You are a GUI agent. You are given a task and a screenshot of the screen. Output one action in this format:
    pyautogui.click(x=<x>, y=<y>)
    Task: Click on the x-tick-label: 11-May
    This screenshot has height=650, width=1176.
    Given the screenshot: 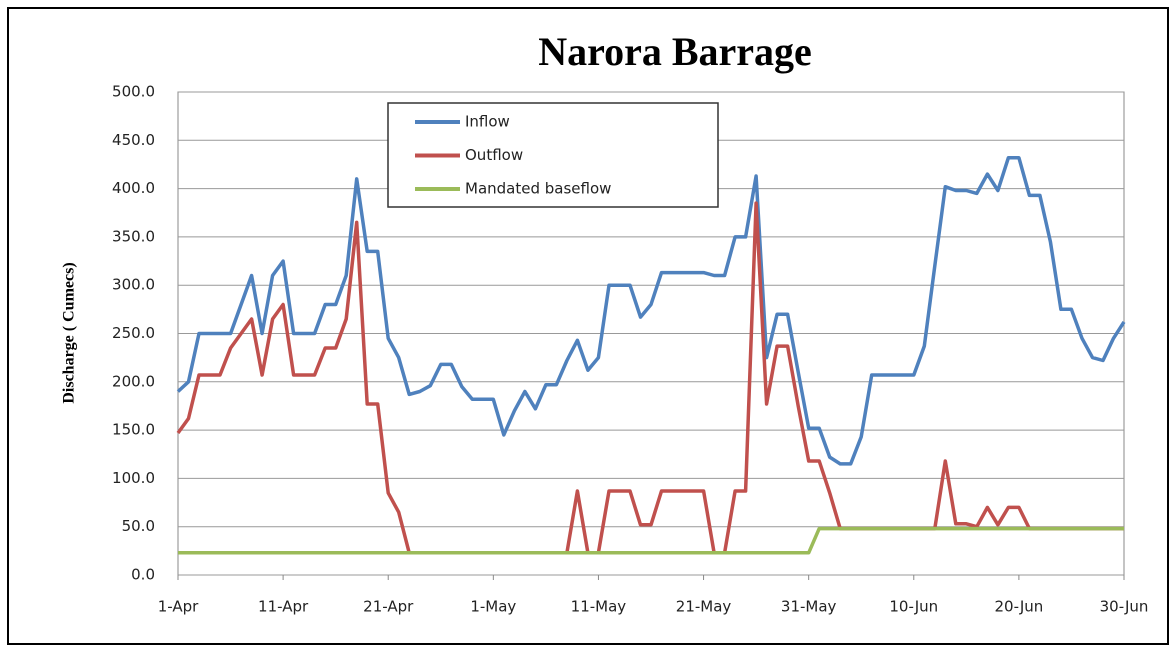 What is the action you would take?
    pyautogui.click(x=599, y=607)
    